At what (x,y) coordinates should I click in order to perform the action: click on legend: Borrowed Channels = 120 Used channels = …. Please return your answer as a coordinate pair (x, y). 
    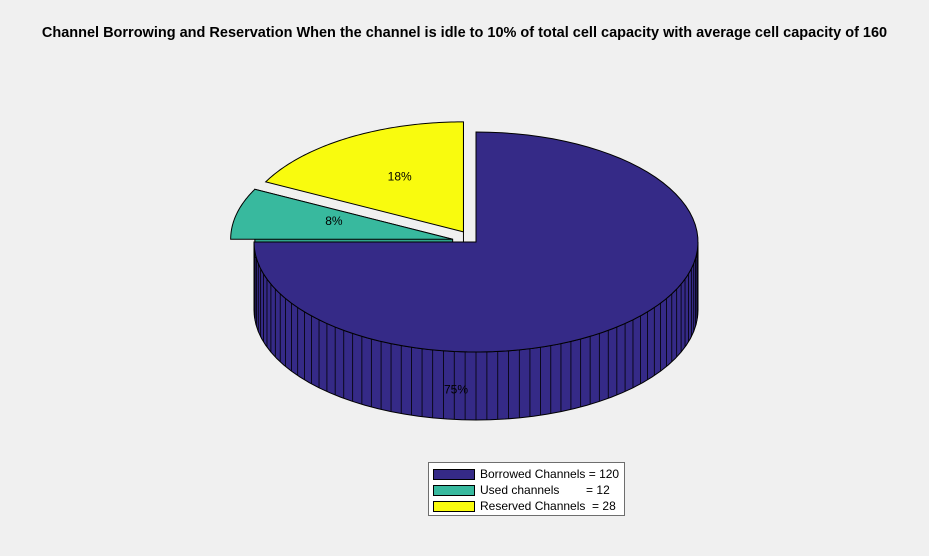
    Looking at the image, I should click on (526, 489).